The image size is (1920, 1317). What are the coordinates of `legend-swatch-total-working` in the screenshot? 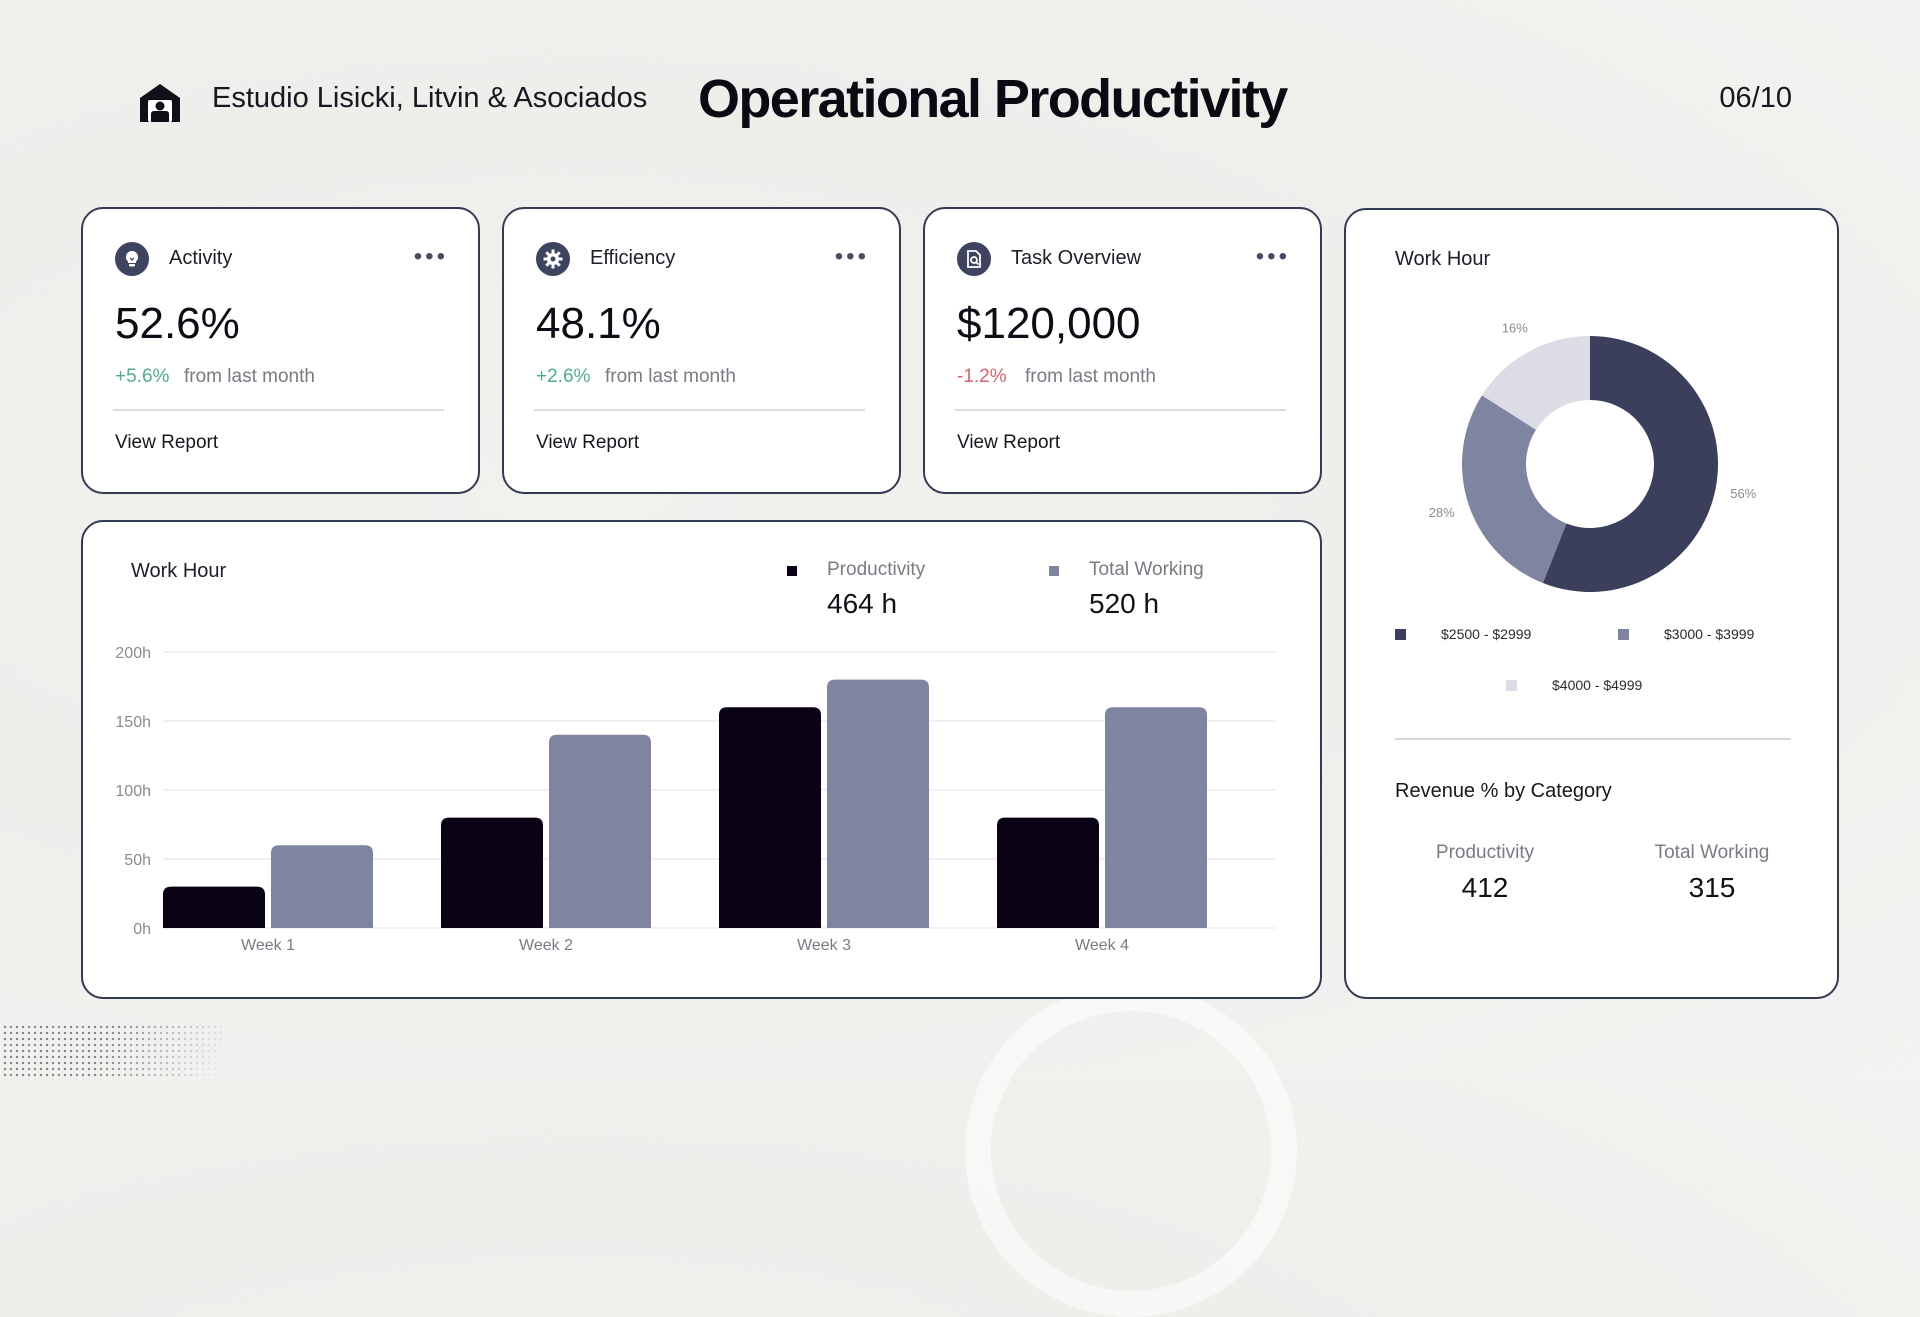 It's located at (1054, 571).